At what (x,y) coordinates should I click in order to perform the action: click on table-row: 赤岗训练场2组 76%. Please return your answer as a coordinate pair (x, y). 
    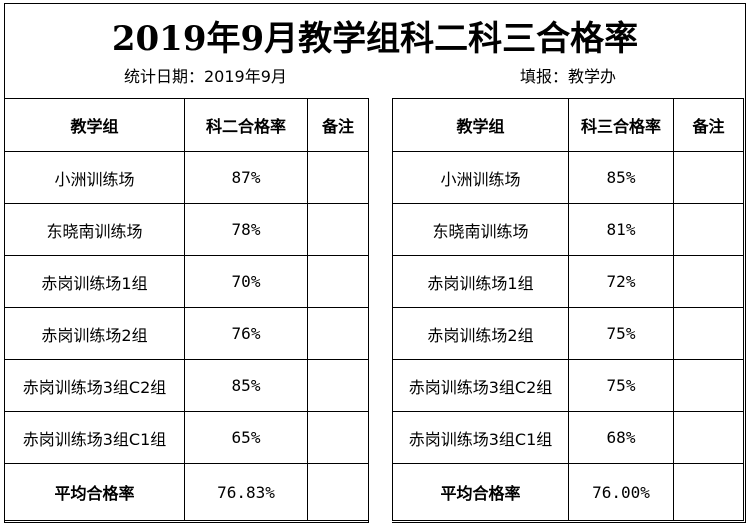
    Looking at the image, I should click on (186, 333).